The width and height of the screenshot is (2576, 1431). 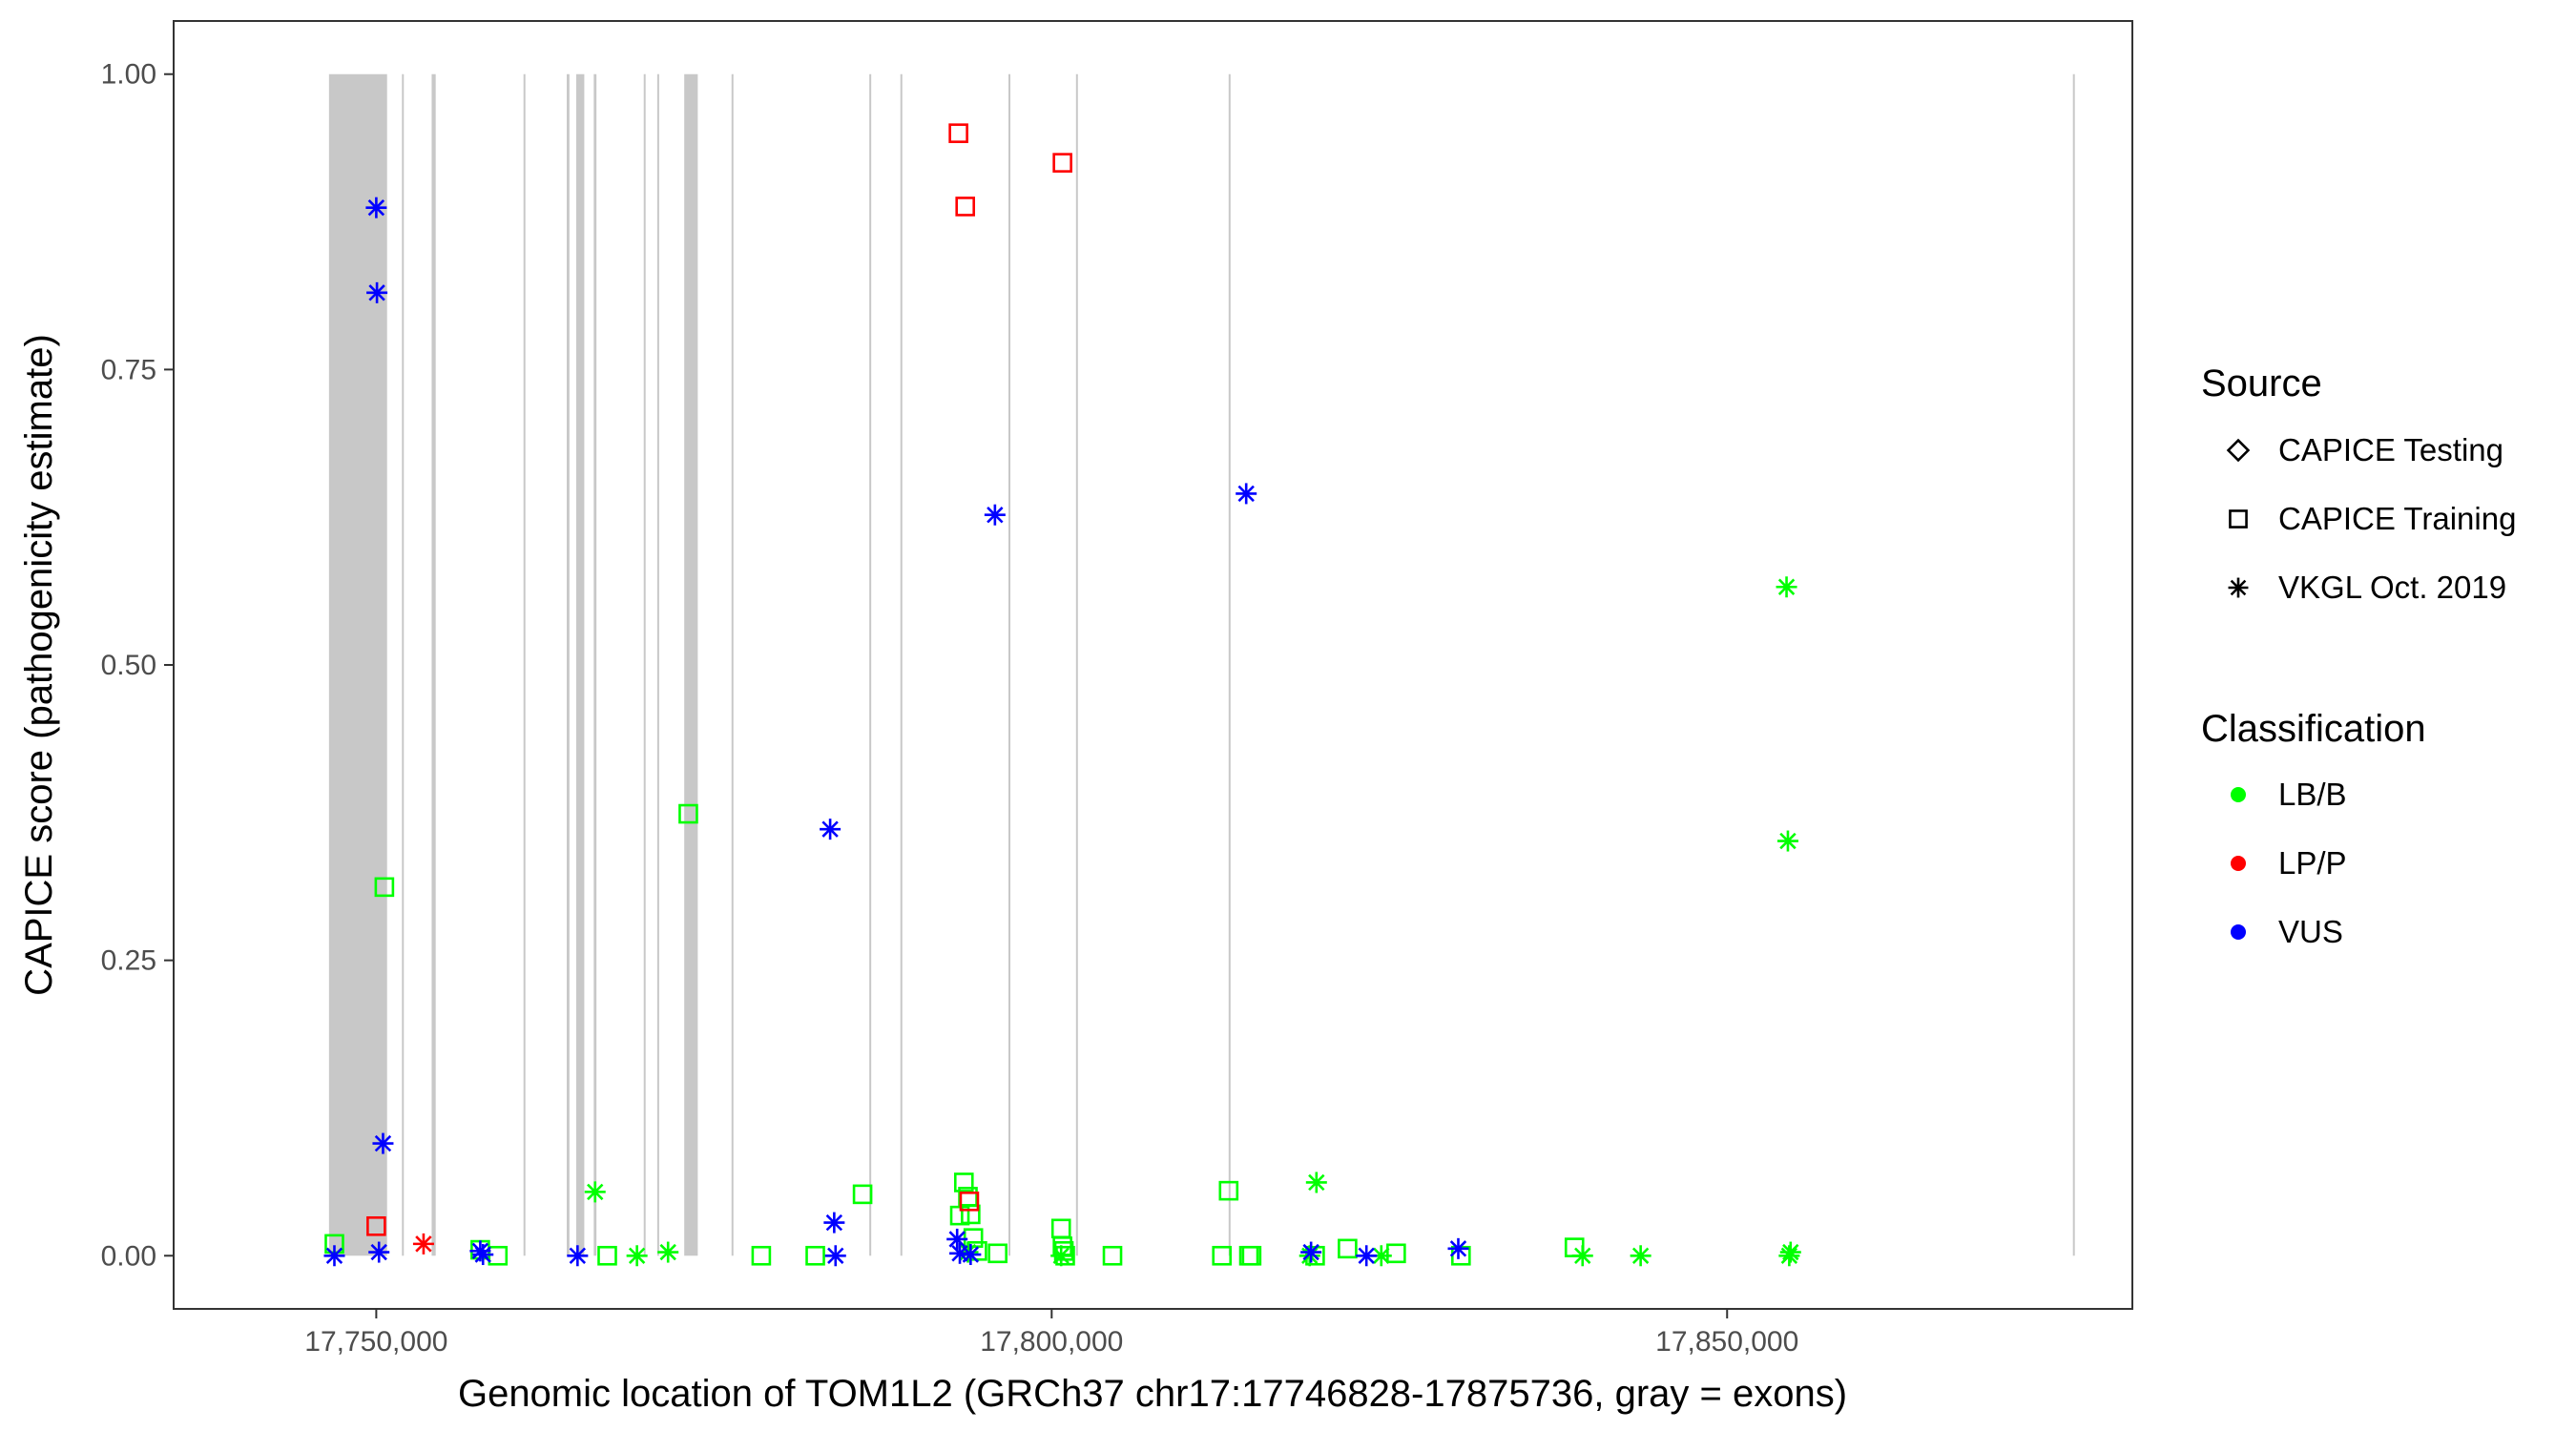 I want to click on legend-label-classification: LP/P, so click(x=2312, y=863).